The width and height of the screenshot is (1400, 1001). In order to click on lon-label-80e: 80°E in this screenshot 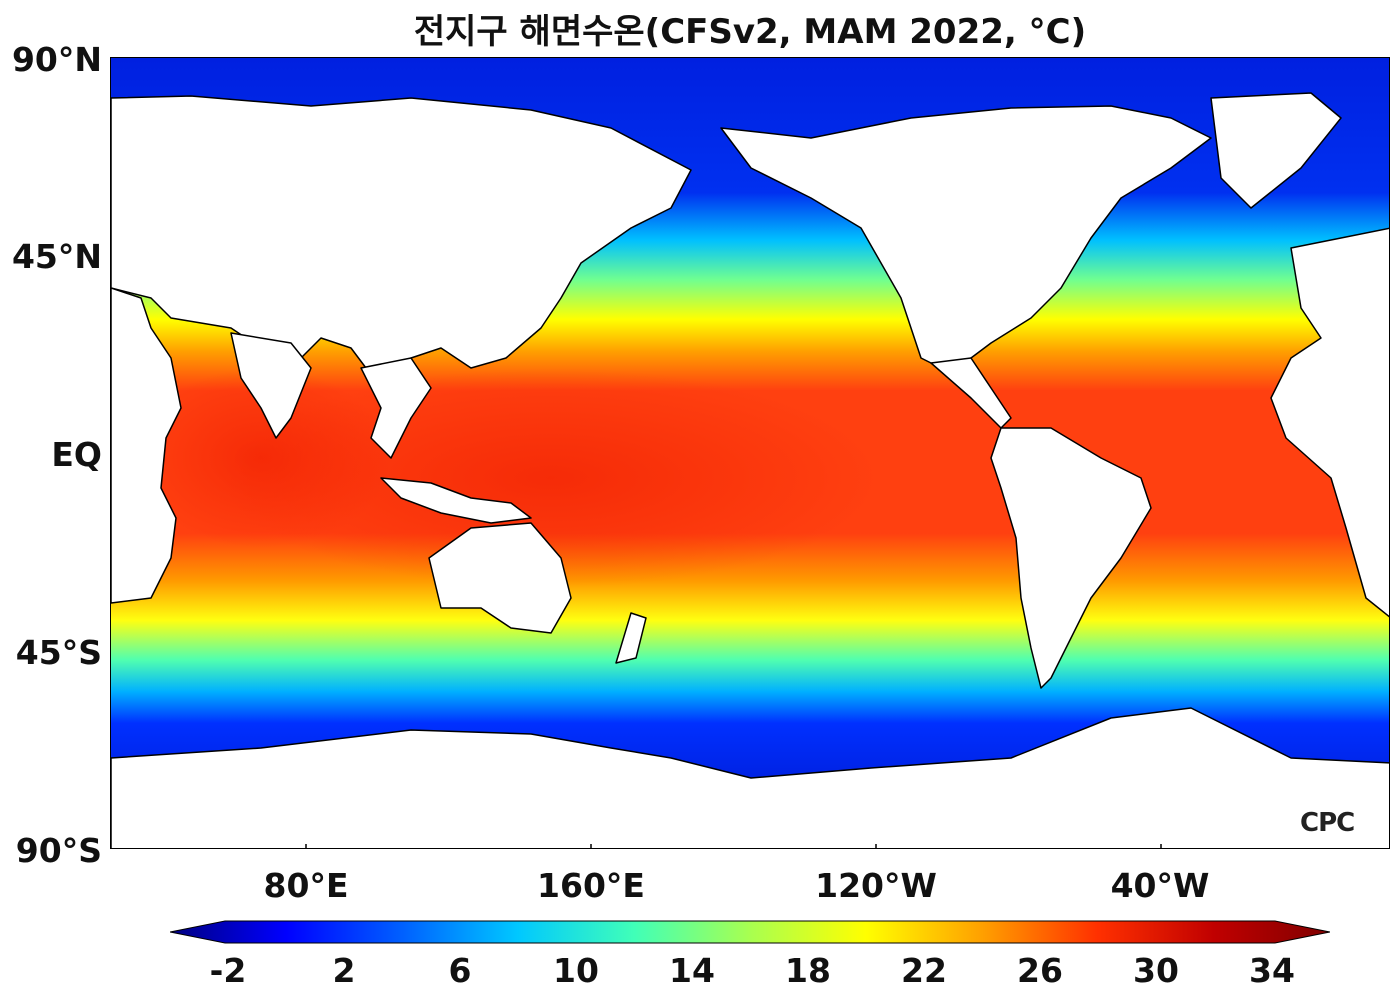, I will do `click(306, 885)`.